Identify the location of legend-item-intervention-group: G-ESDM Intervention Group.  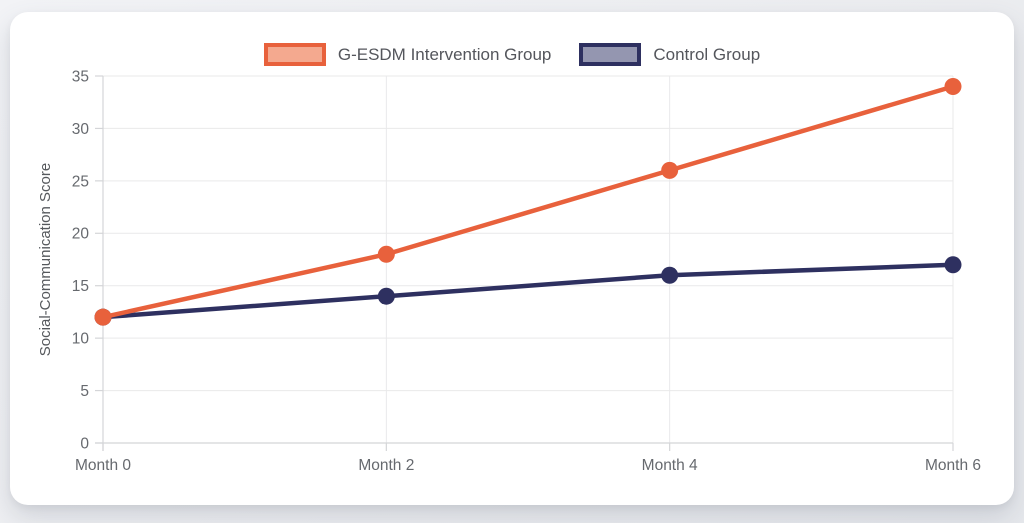
(407, 54).